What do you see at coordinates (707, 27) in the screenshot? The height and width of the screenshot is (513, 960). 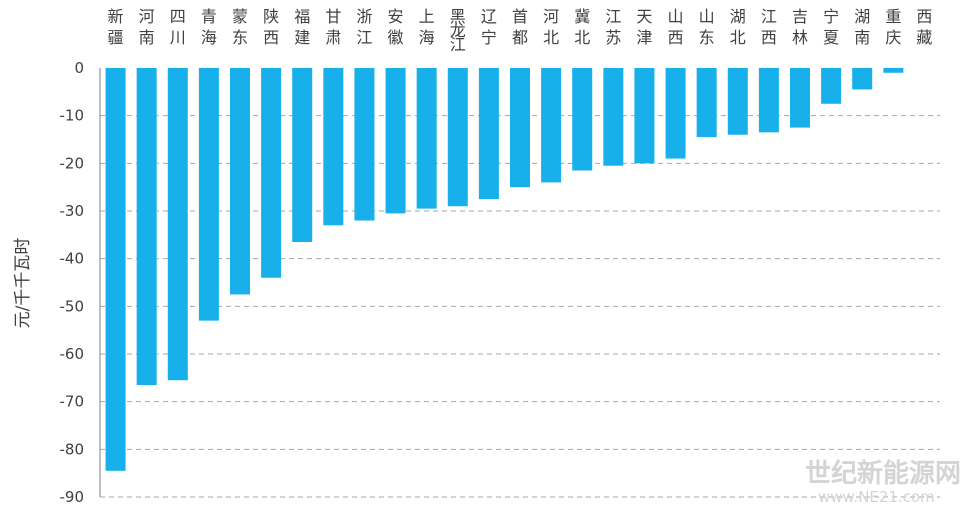 I see `x-tick-label: 山东` at bounding box center [707, 27].